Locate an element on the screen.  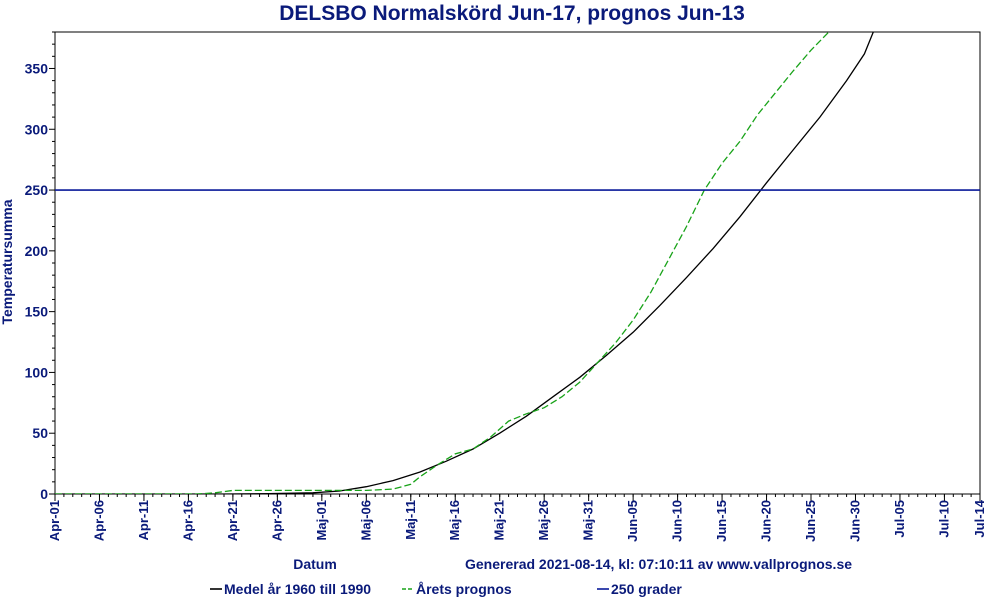
y-tick-label: 0 is located at coordinates (44, 494).